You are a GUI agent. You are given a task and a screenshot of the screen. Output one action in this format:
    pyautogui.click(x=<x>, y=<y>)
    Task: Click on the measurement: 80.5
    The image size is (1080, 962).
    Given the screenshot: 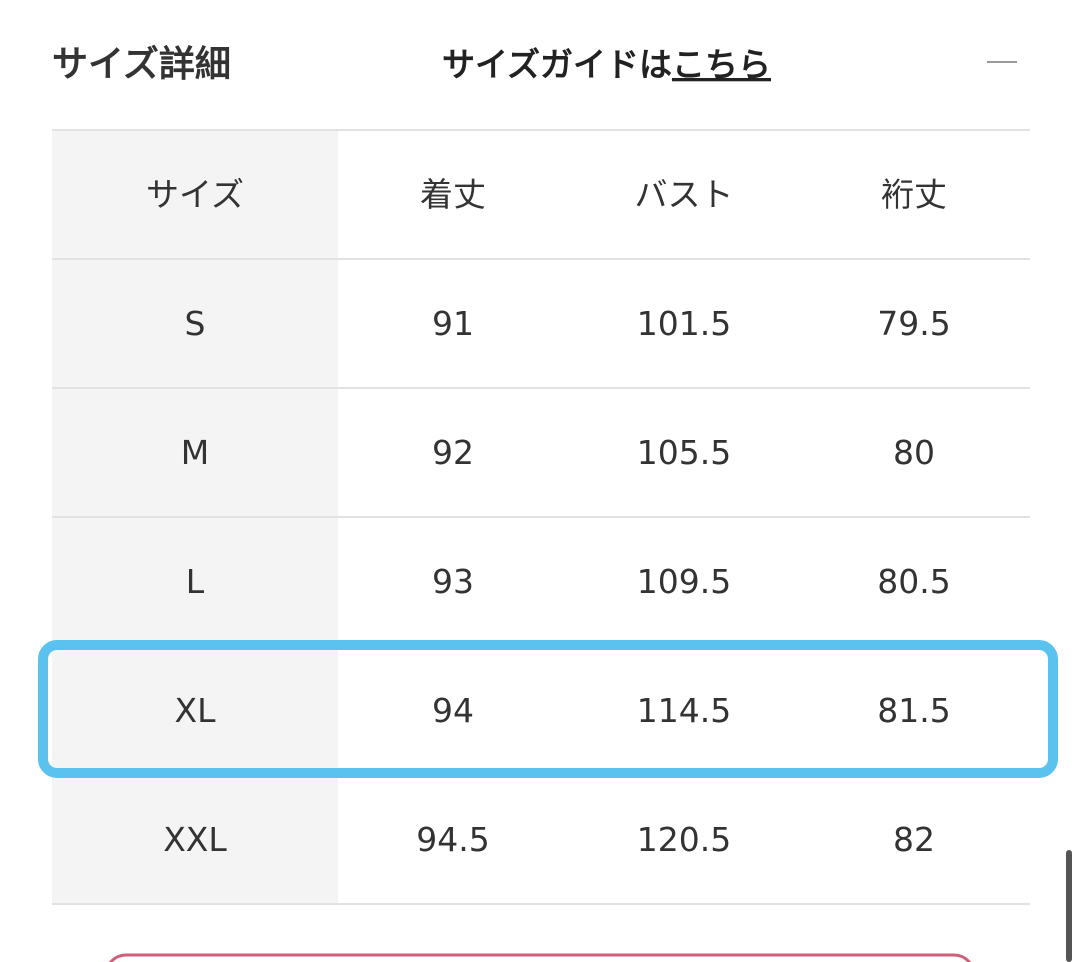 What is the action you would take?
    pyautogui.click(x=913, y=581)
    